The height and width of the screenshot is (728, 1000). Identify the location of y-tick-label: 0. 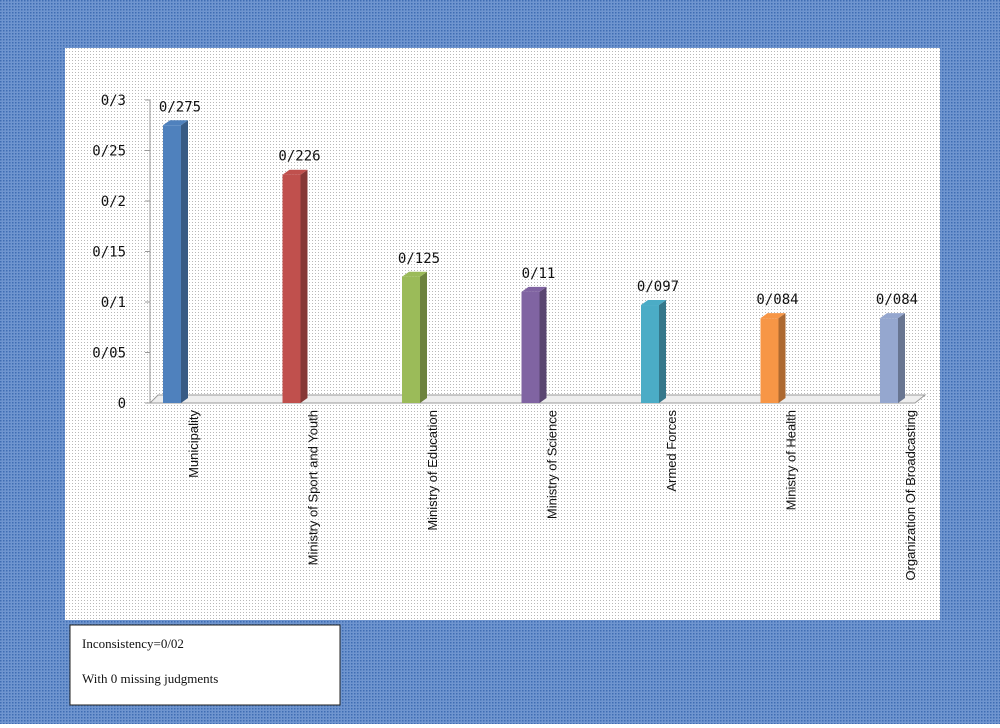
(122, 404).